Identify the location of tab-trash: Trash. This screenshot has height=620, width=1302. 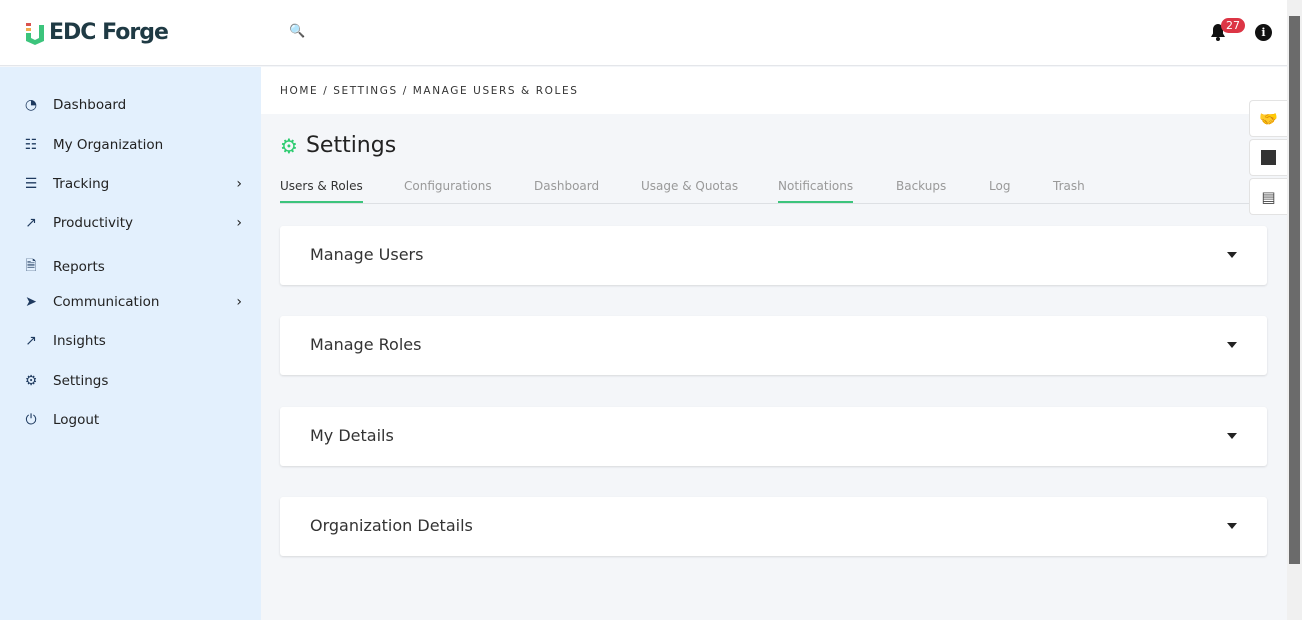
(1069, 186).